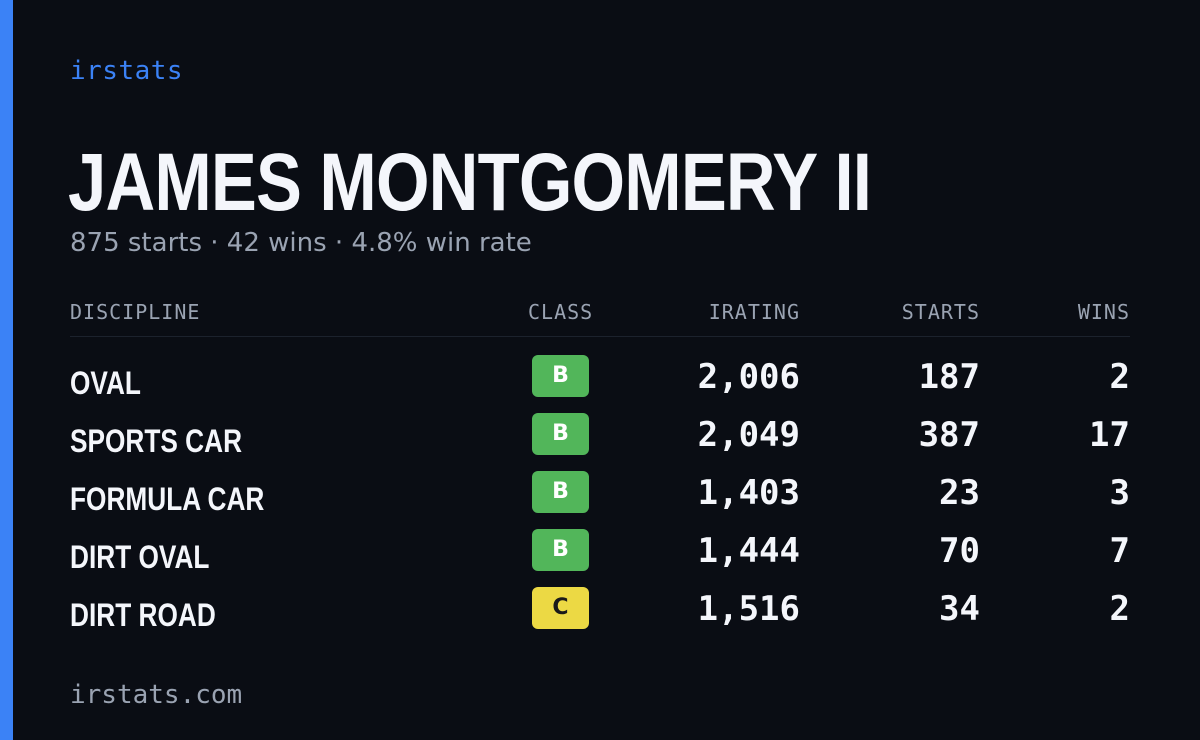 This screenshot has width=1200, height=740. Describe the element at coordinates (156, 441) in the screenshot. I see `discipline-name: SPORTS CAR` at that location.